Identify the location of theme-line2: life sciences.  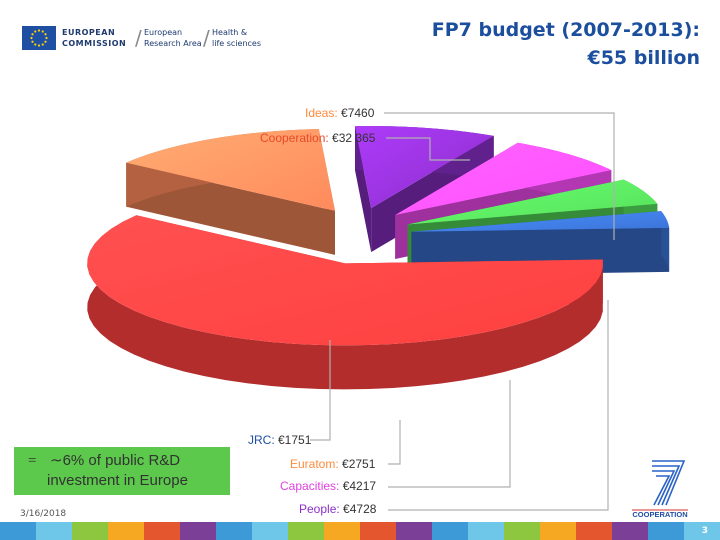
(236, 43).